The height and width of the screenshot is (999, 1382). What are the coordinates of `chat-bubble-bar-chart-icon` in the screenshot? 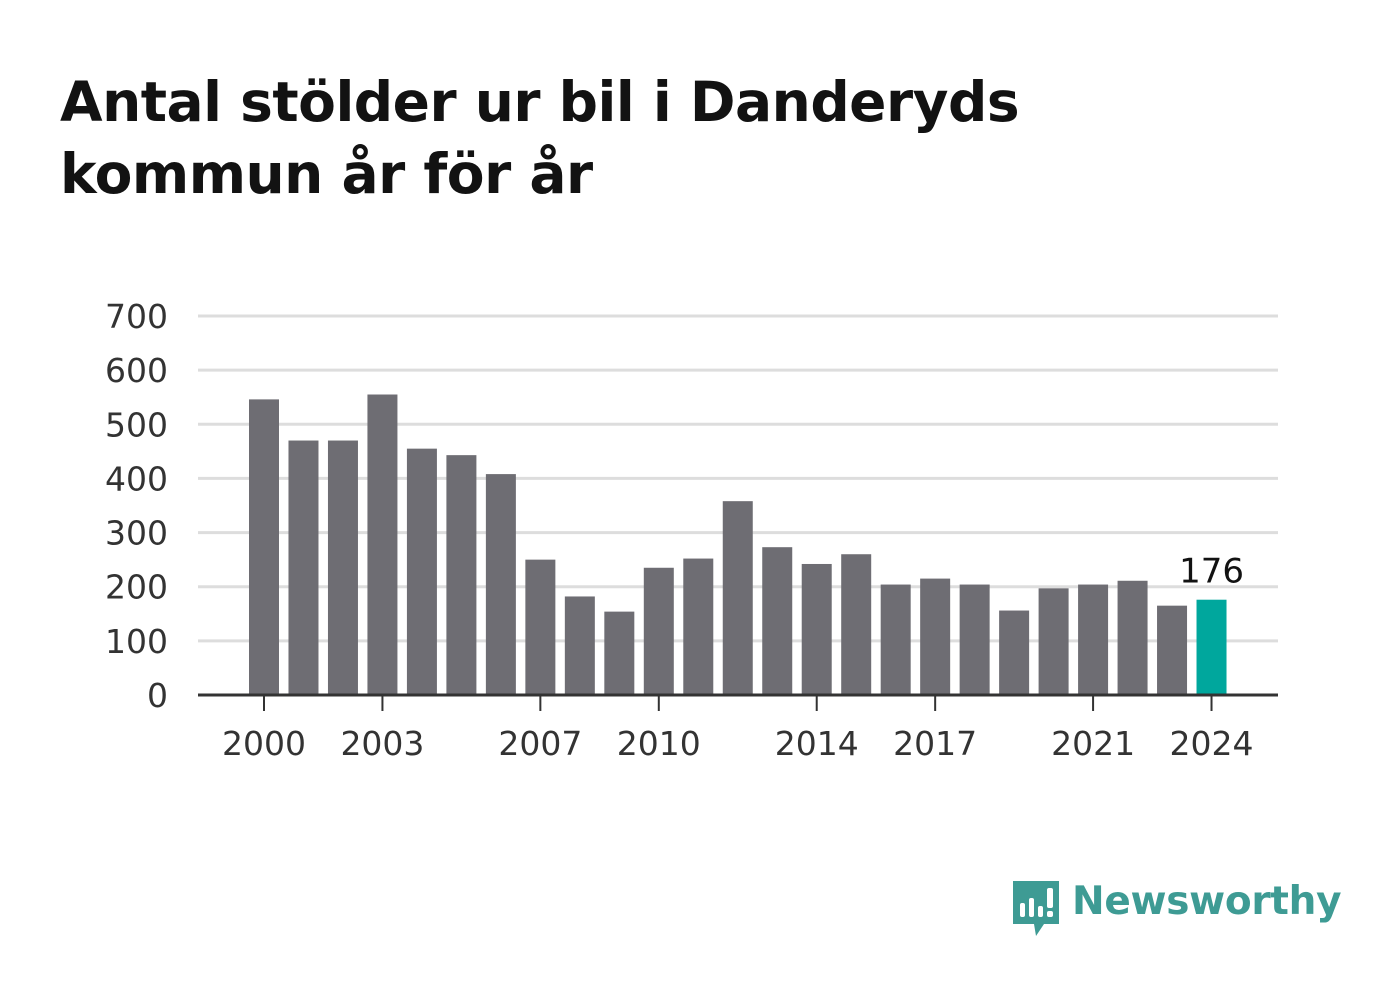 It's located at (1036, 908).